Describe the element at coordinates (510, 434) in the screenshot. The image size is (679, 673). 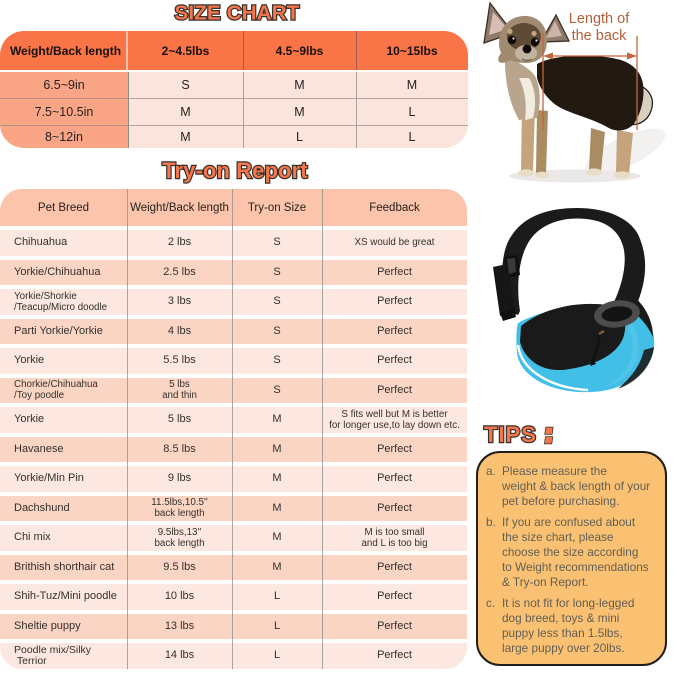
I see `svg-text: TIPS` at that location.